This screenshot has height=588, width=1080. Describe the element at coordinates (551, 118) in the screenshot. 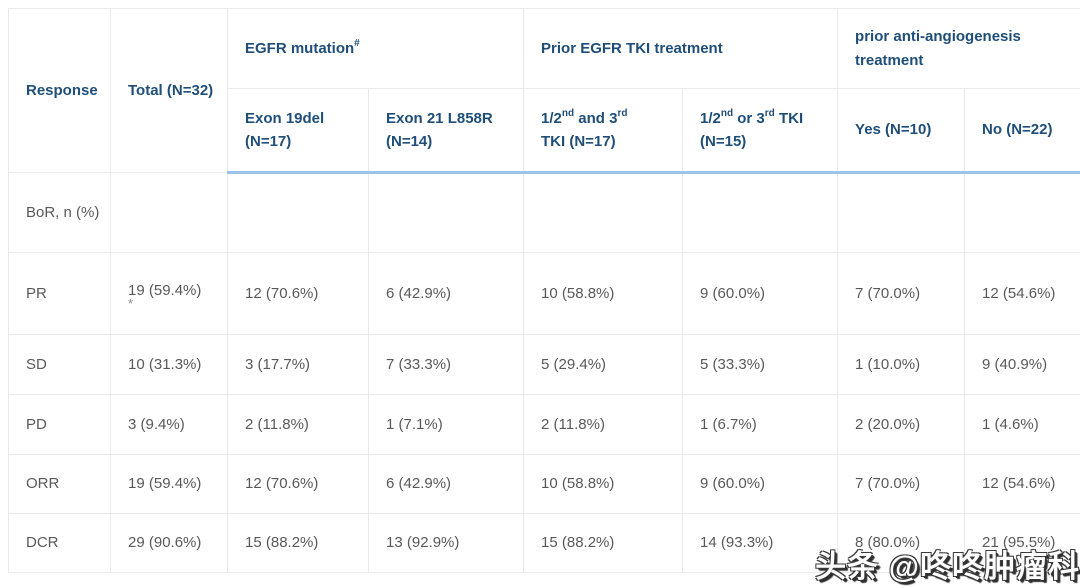

I see `tki-and-p1: 1/2` at that location.